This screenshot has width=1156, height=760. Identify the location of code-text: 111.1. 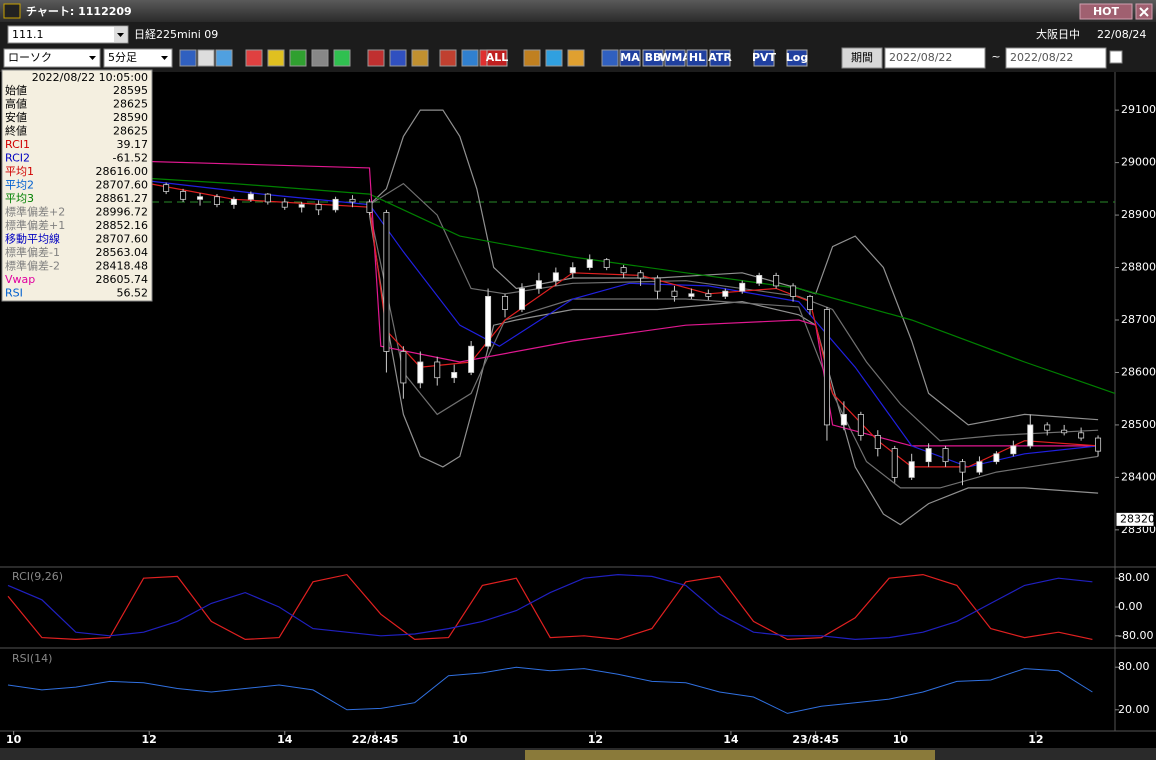
(28, 34).